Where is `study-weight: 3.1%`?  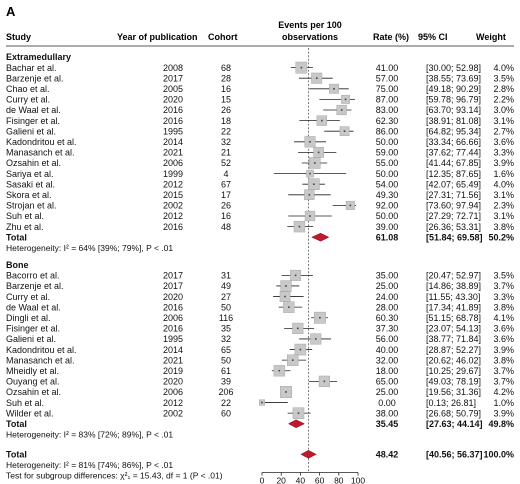
study-weight: 3.1% is located at coordinates (503, 216).